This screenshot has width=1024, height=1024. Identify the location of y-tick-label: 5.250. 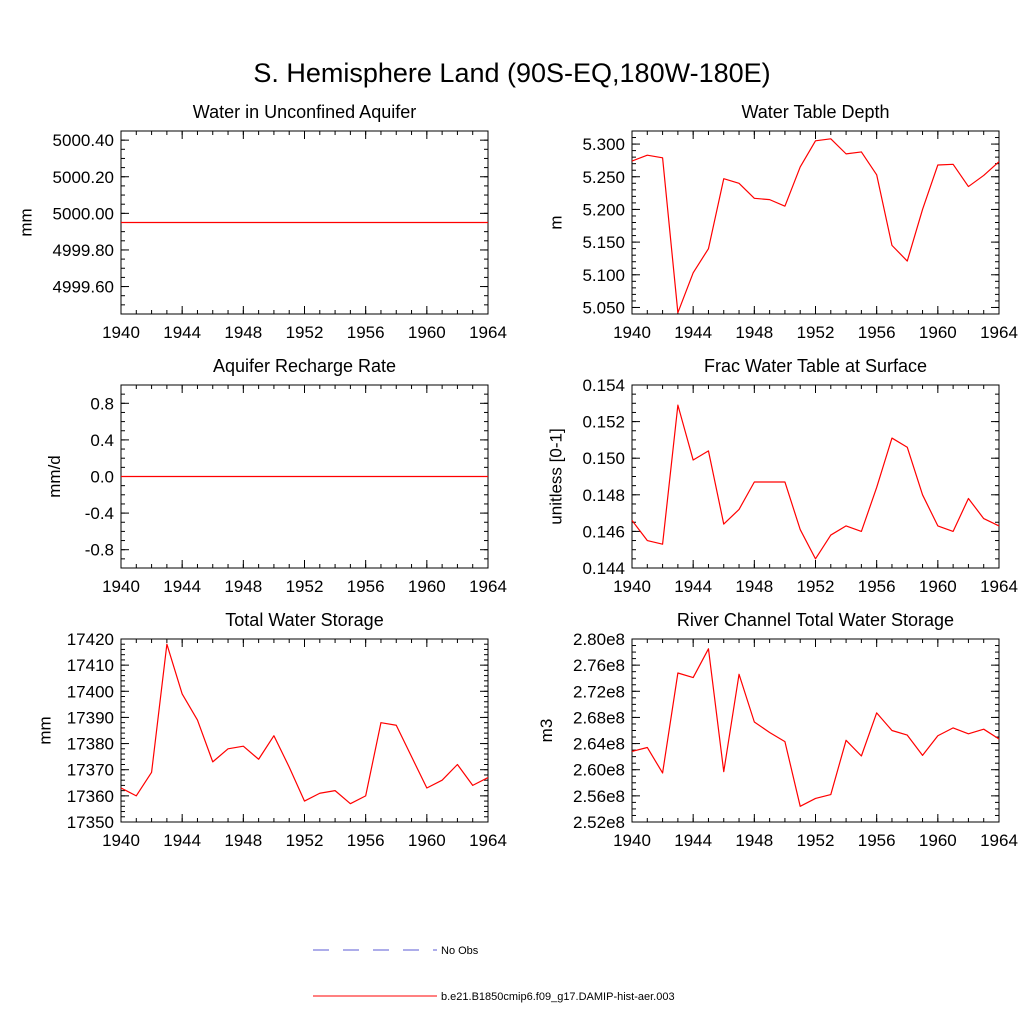
(603, 177).